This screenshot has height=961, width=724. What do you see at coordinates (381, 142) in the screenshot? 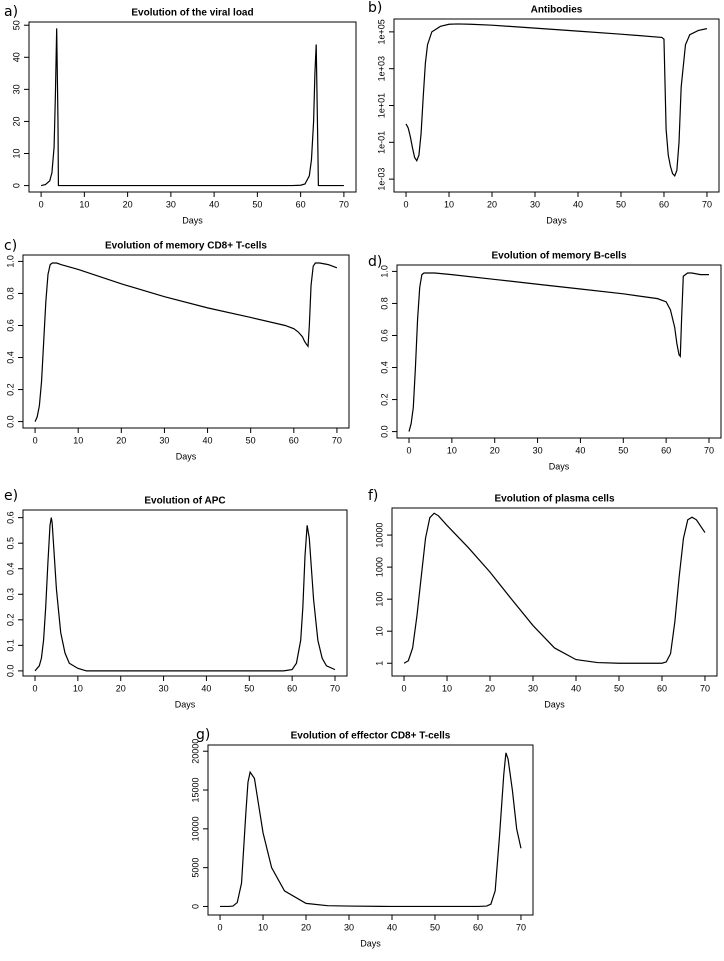
I see `y-tick-label: 1e-01` at bounding box center [381, 142].